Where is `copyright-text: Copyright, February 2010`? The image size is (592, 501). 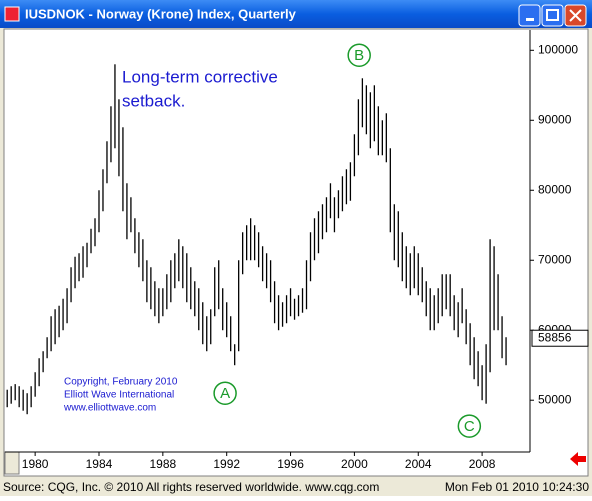
copyright-text: Copyright, February 2010 is located at coordinates (121, 382).